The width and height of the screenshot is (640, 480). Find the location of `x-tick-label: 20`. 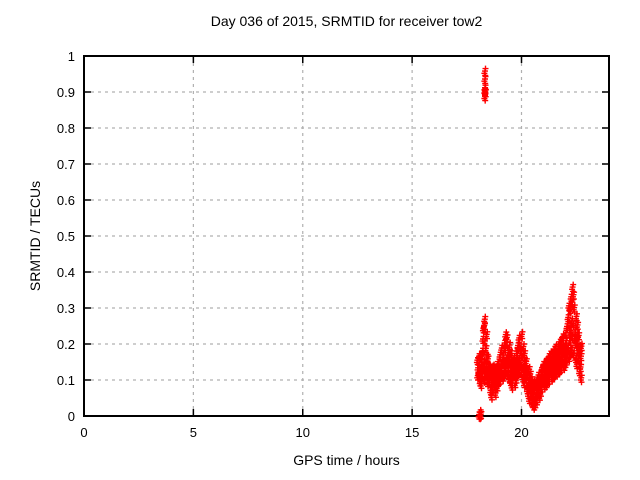

x-tick-label: 20 is located at coordinates (521, 432).